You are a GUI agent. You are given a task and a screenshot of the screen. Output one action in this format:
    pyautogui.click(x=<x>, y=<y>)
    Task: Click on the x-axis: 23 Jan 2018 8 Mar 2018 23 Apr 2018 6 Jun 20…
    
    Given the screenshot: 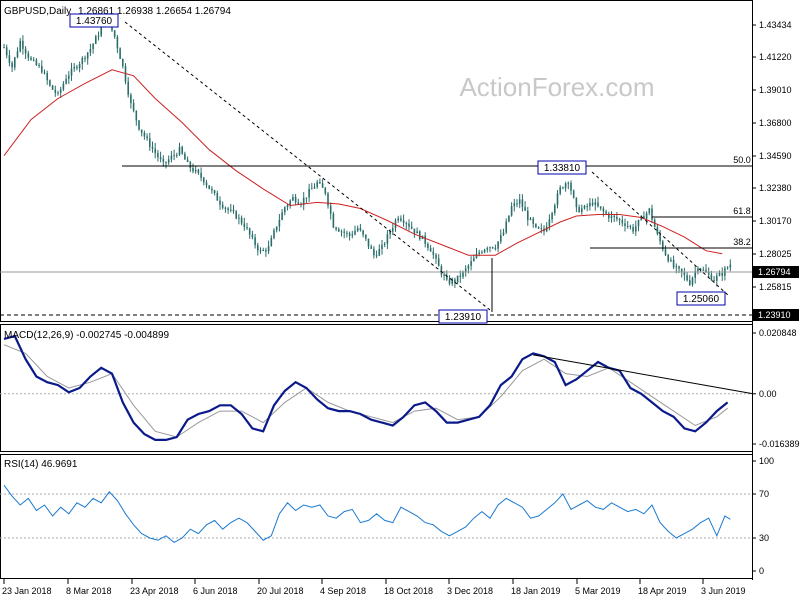 What is the action you would take?
    pyautogui.click(x=374, y=587)
    